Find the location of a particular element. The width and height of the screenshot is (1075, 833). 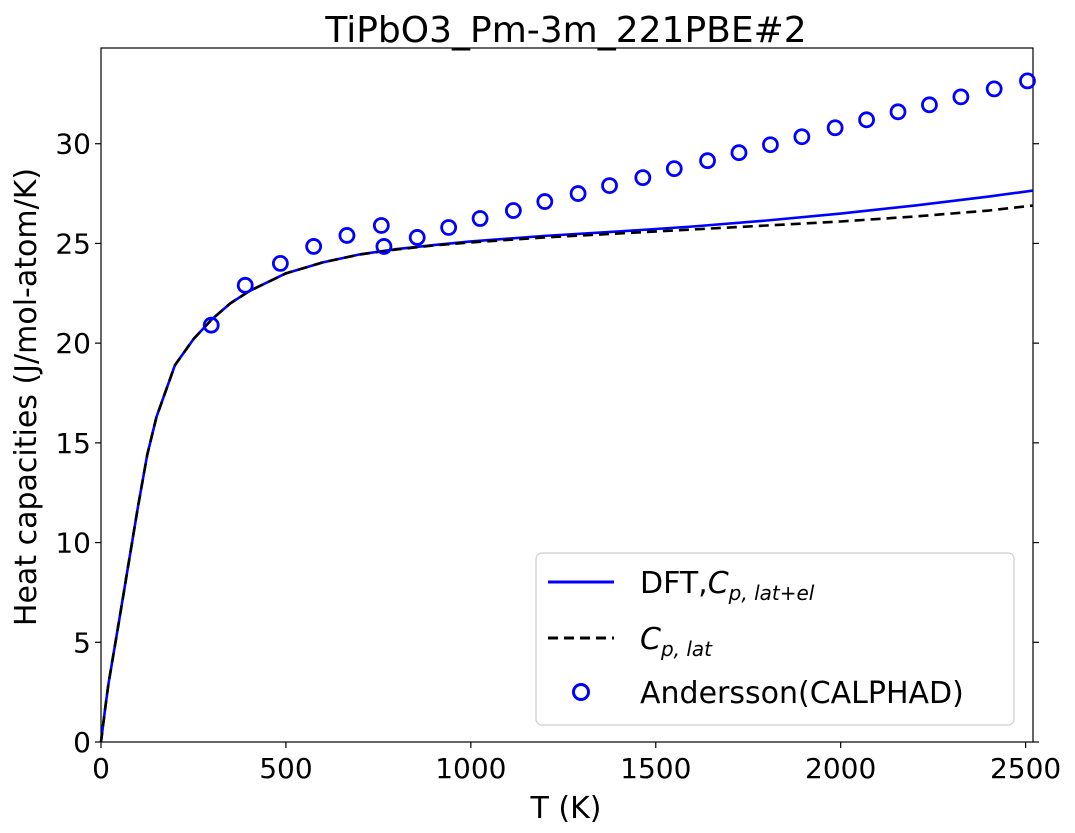

legend-swatch-andersson is located at coordinates (581, 692).